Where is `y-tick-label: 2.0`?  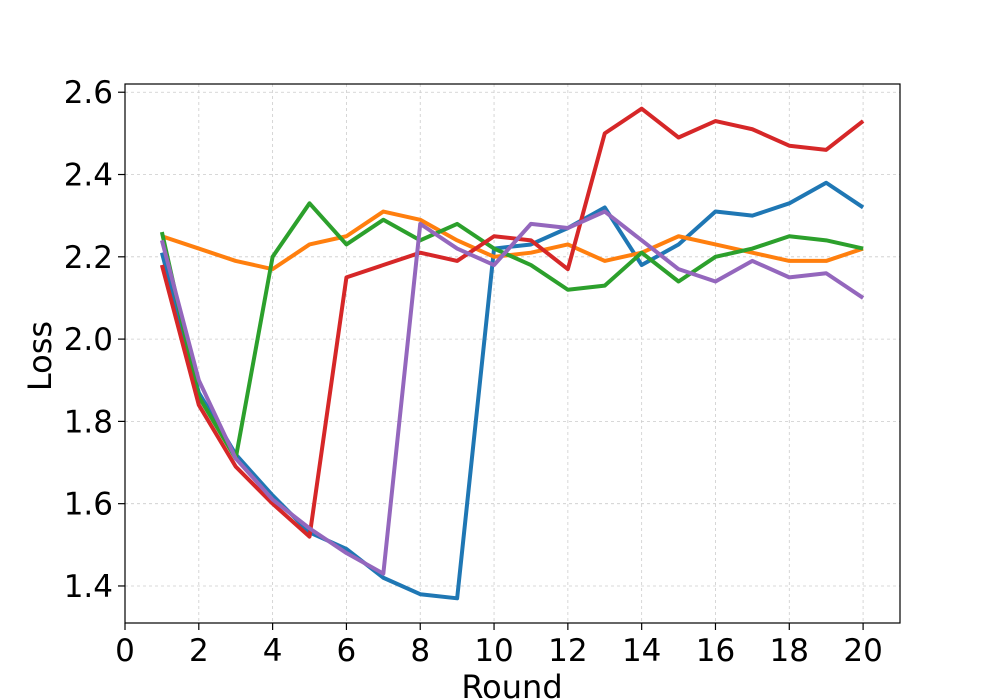
y-tick-label: 2.0 is located at coordinates (88, 340).